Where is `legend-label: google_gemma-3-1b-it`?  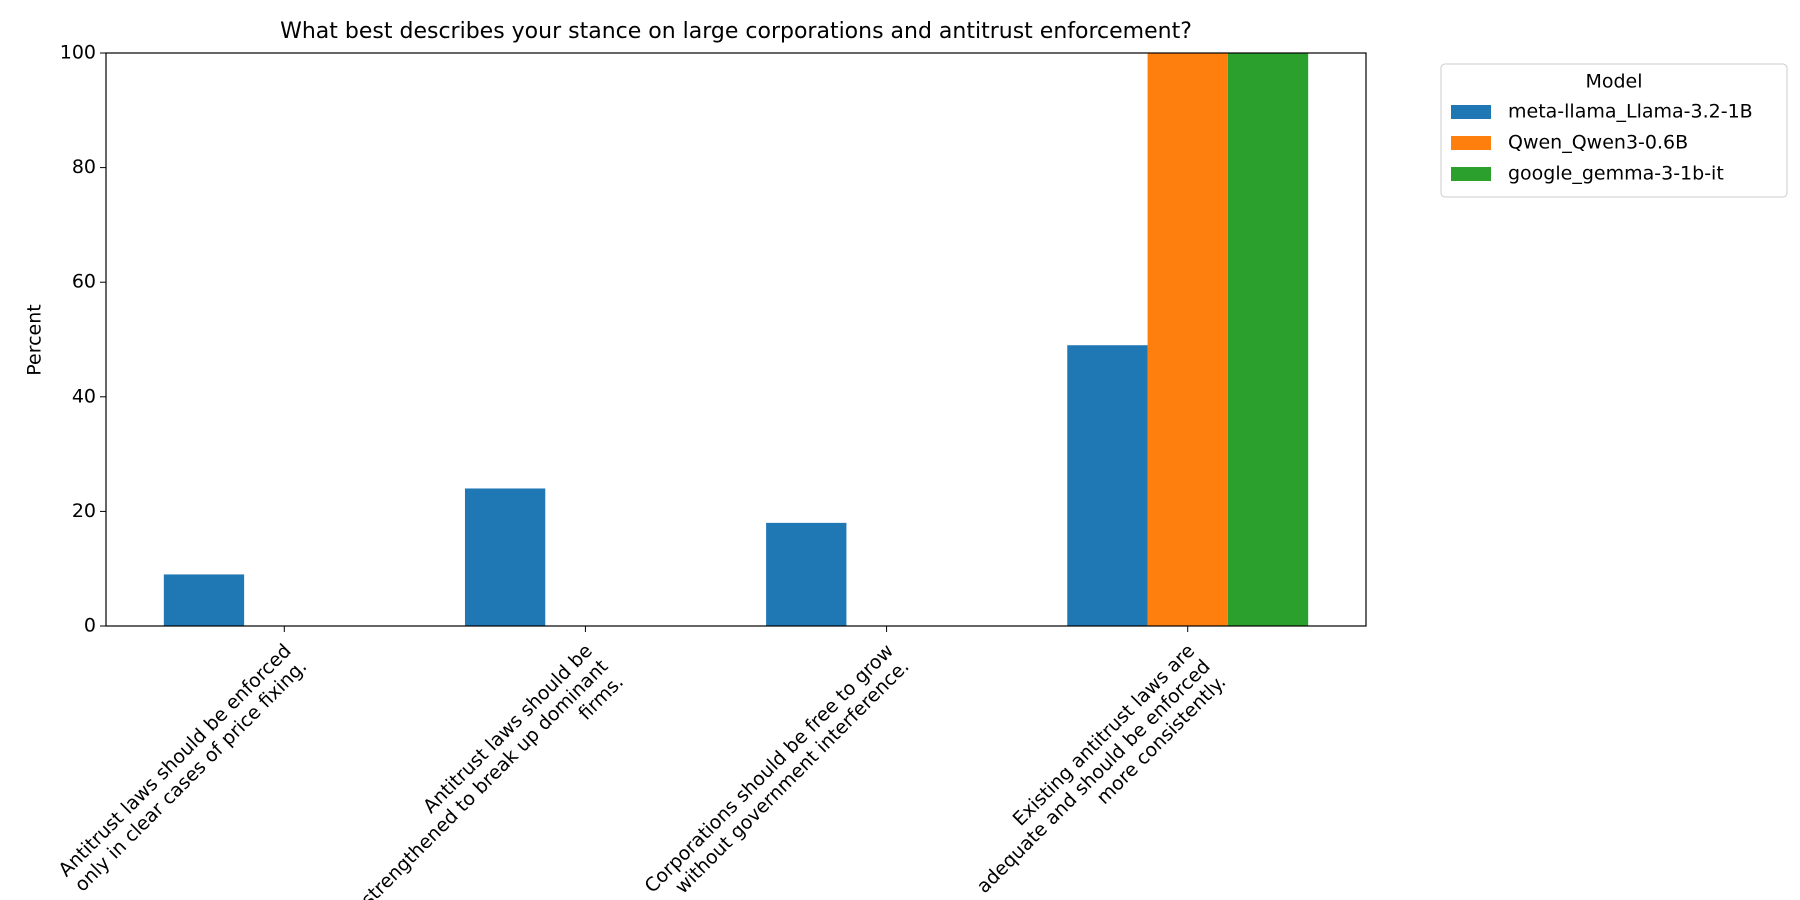 legend-label: google_gemma-3-1b-it is located at coordinates (1616, 174).